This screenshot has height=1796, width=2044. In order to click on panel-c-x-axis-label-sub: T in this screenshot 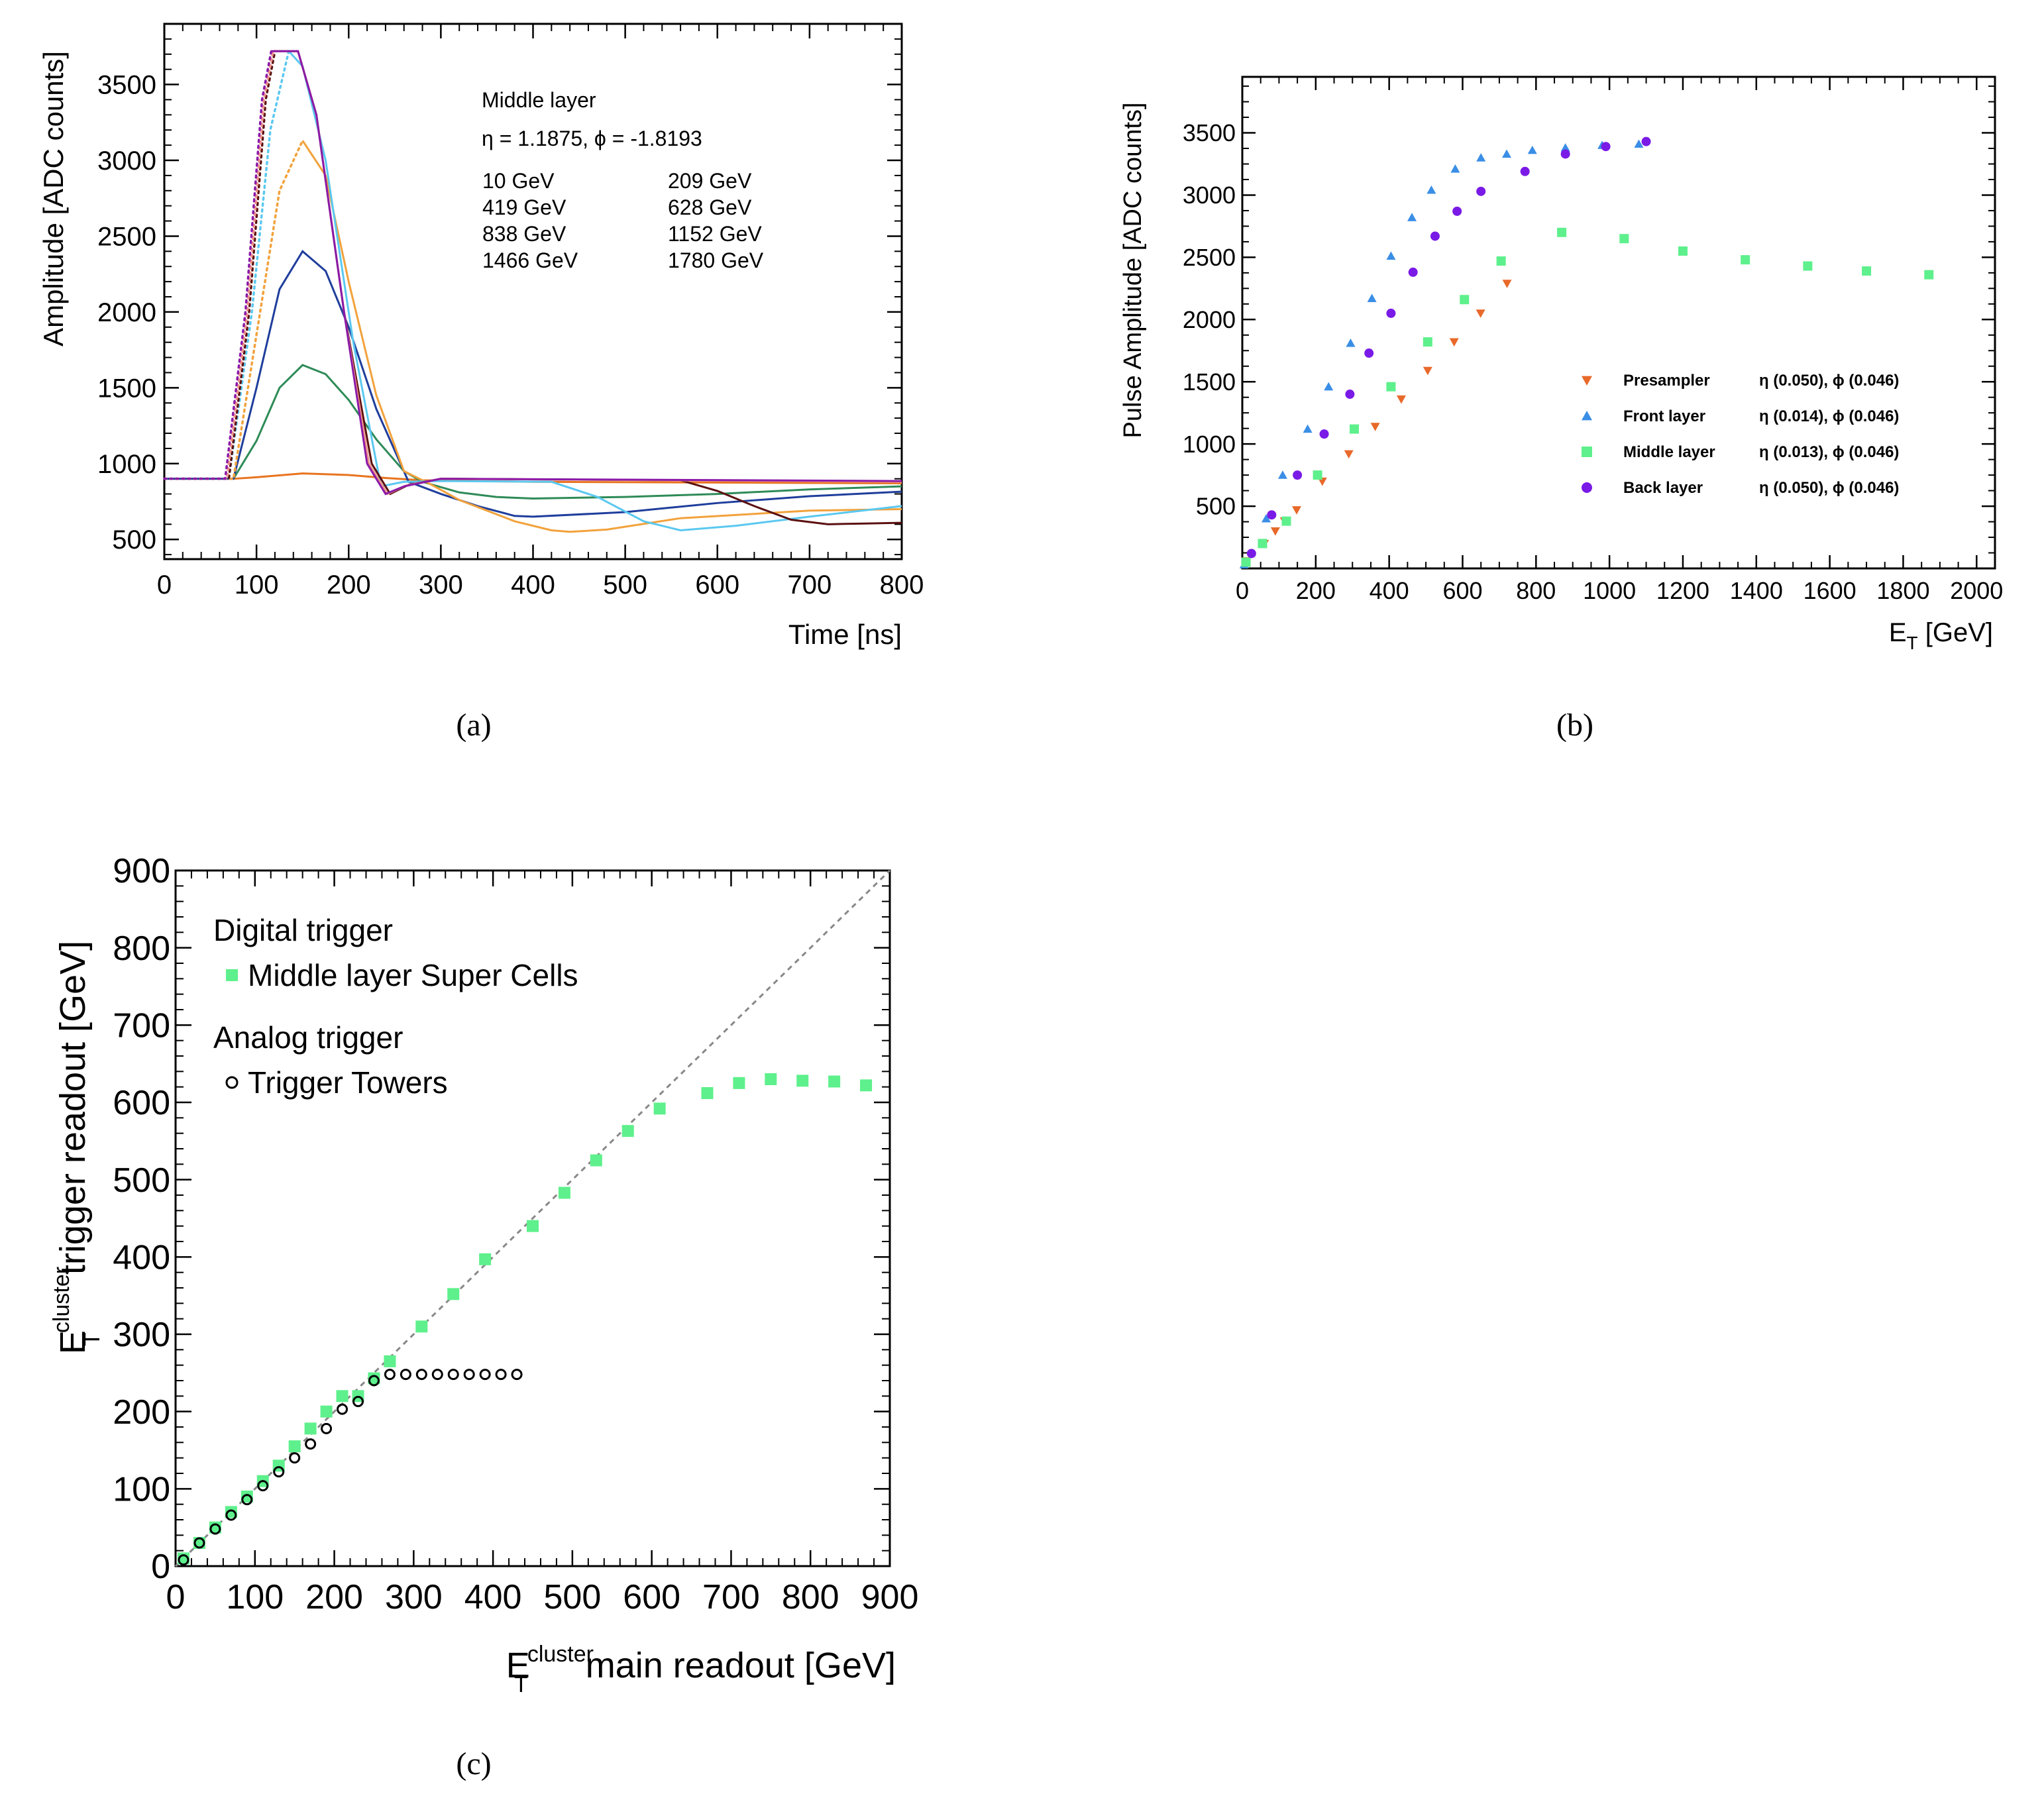, I will do `click(521, 1684)`.